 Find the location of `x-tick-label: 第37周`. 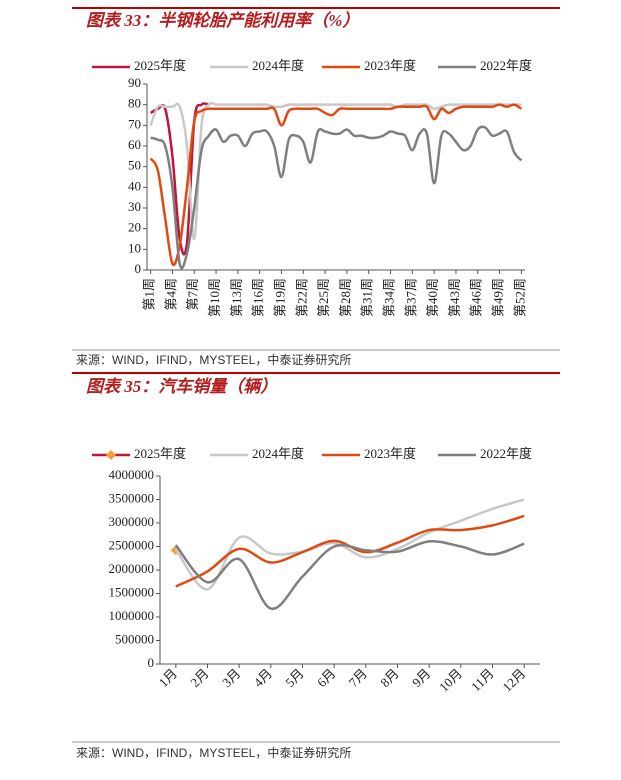

x-tick-label: 第37周 is located at coordinates (410, 297).